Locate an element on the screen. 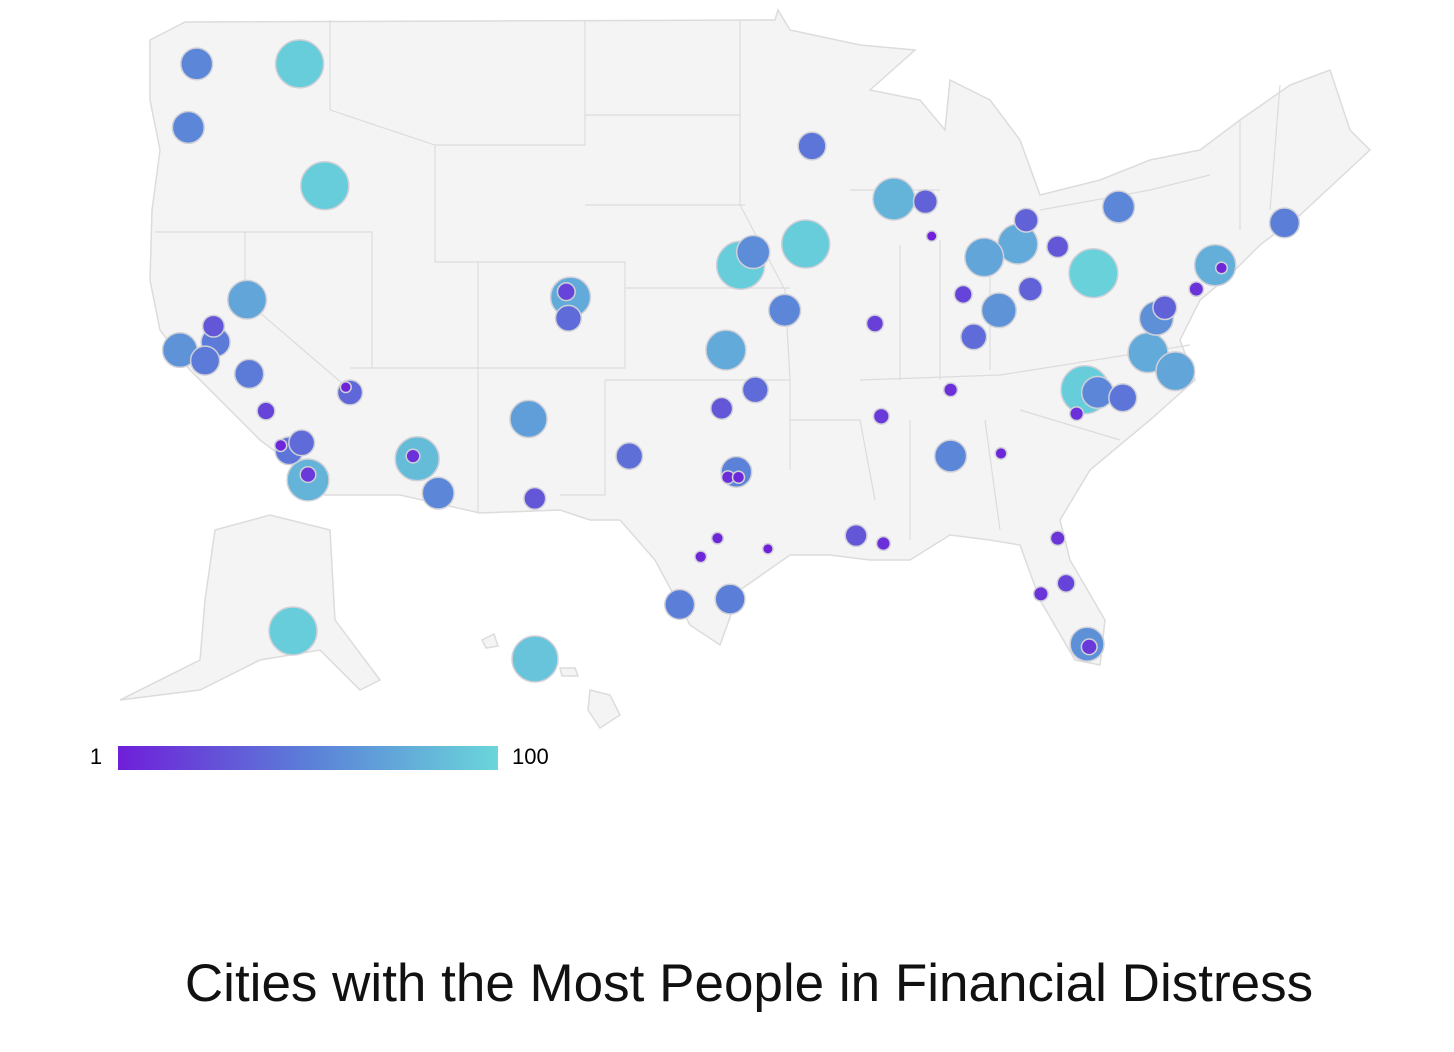 Image resolution: width=1454 pixels, height=1052 pixels. legend-min-label: 1 is located at coordinates (96, 756).